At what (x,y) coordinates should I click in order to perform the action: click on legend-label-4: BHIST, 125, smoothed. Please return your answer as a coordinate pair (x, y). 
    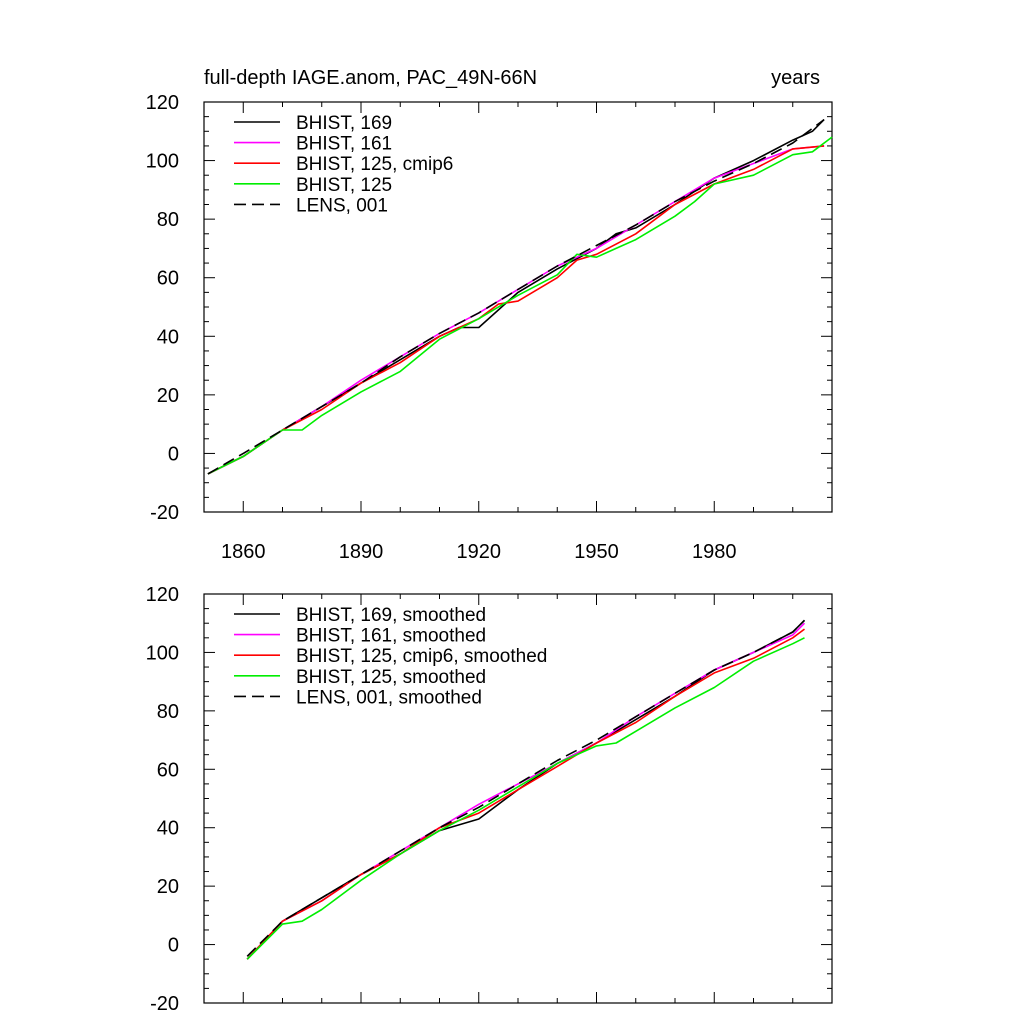
    Looking at the image, I should click on (391, 677).